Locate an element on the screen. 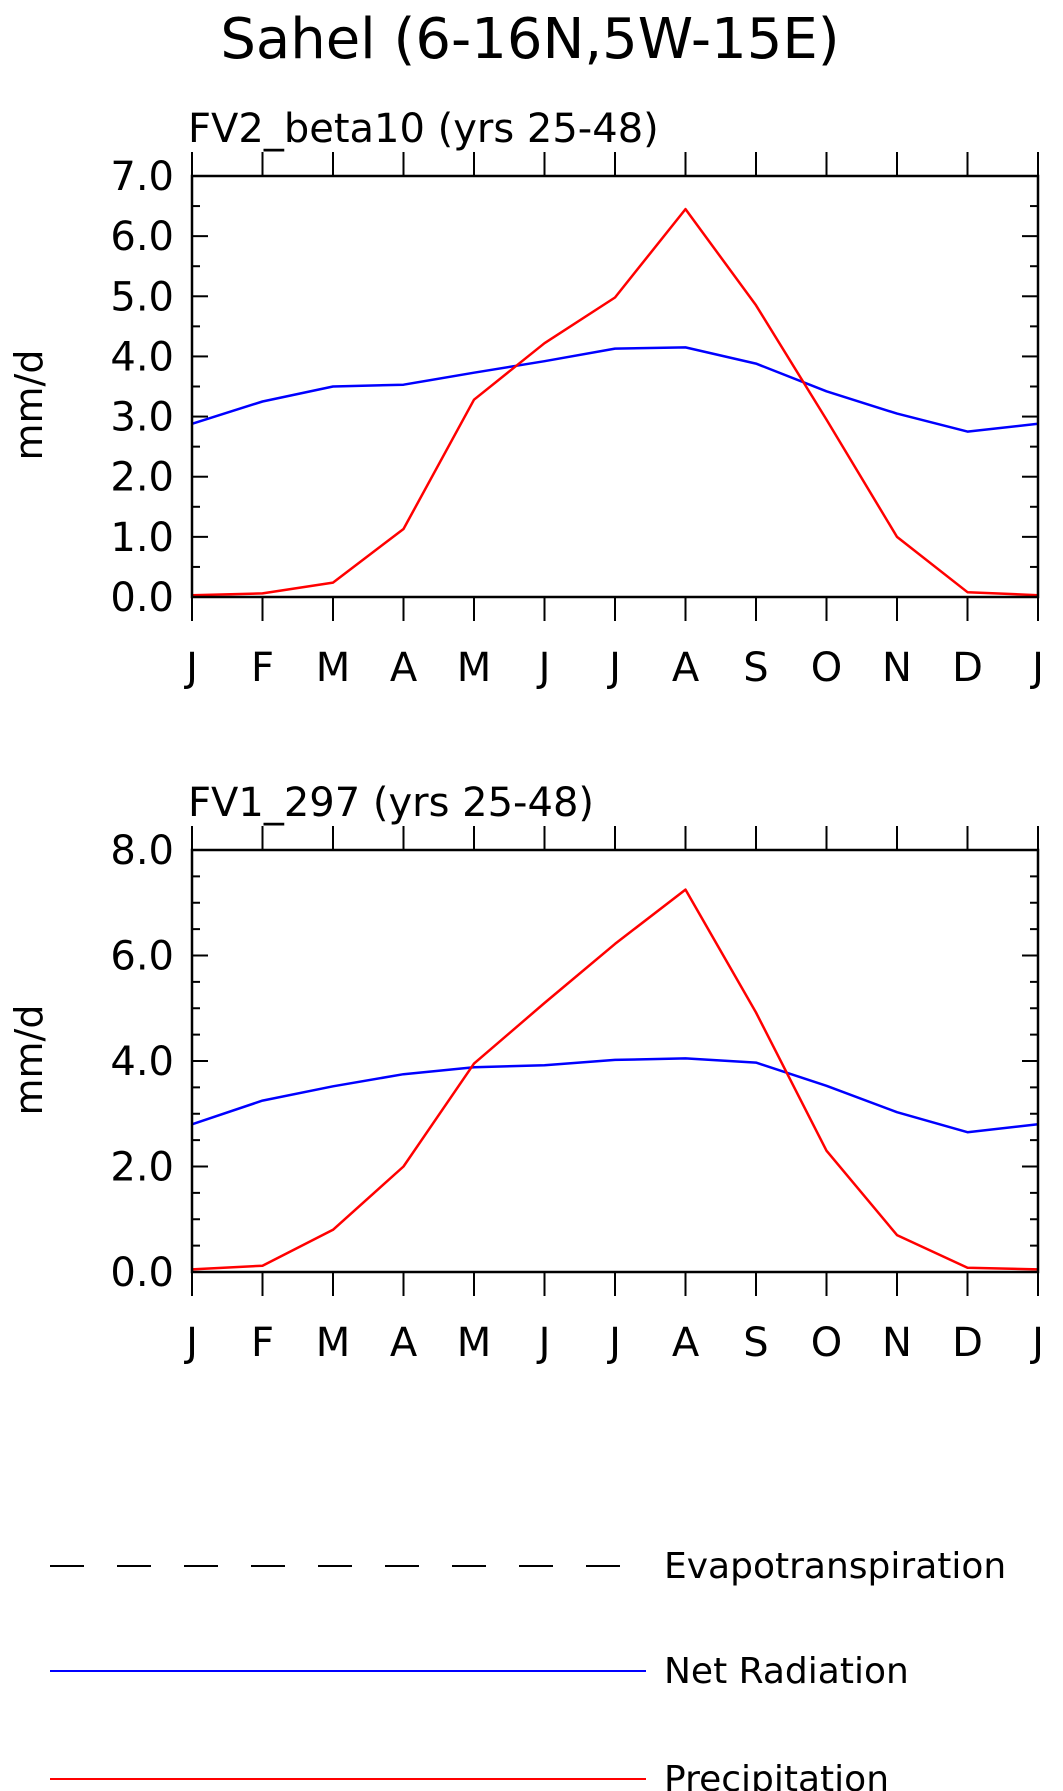 This screenshot has width=1063, height=1791. y-tick-label: 8.0 is located at coordinates (142, 851).